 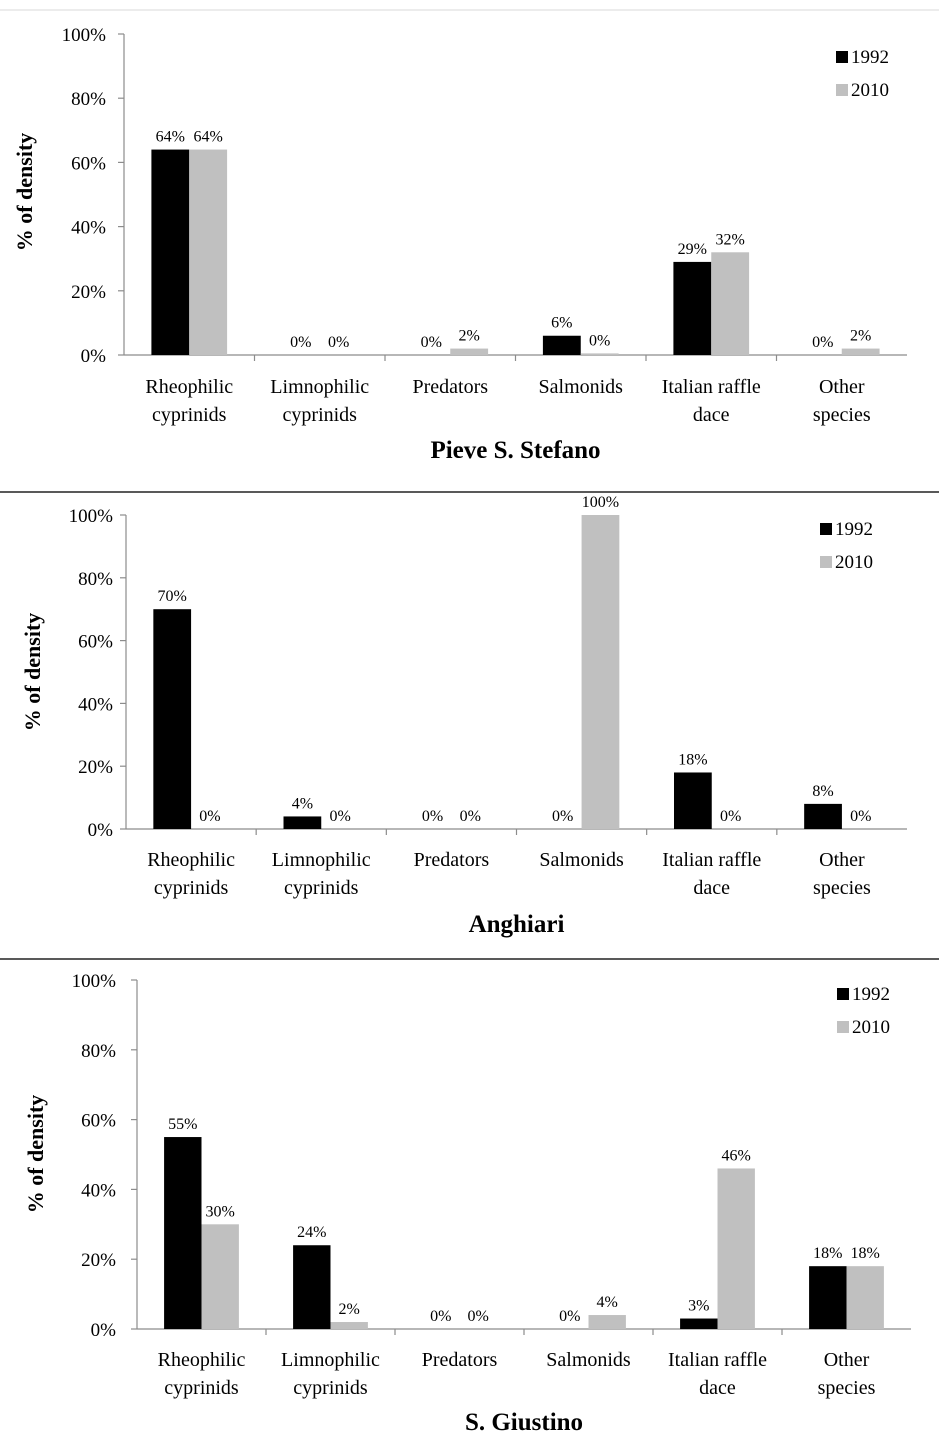 What do you see at coordinates (826, 562) in the screenshot?
I see `legend-swatch-2010` at bounding box center [826, 562].